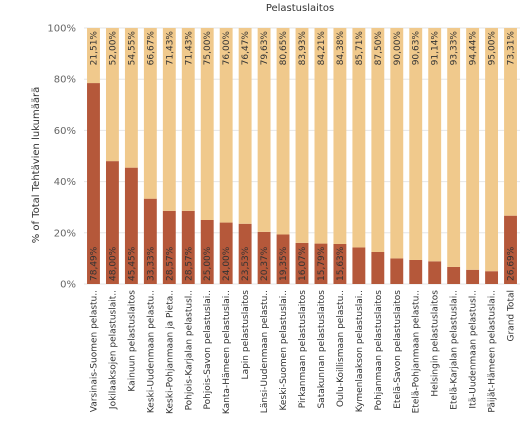  Describe the element at coordinates (65, 233) in the screenshot. I see `y-tick-label: 20%` at that location.